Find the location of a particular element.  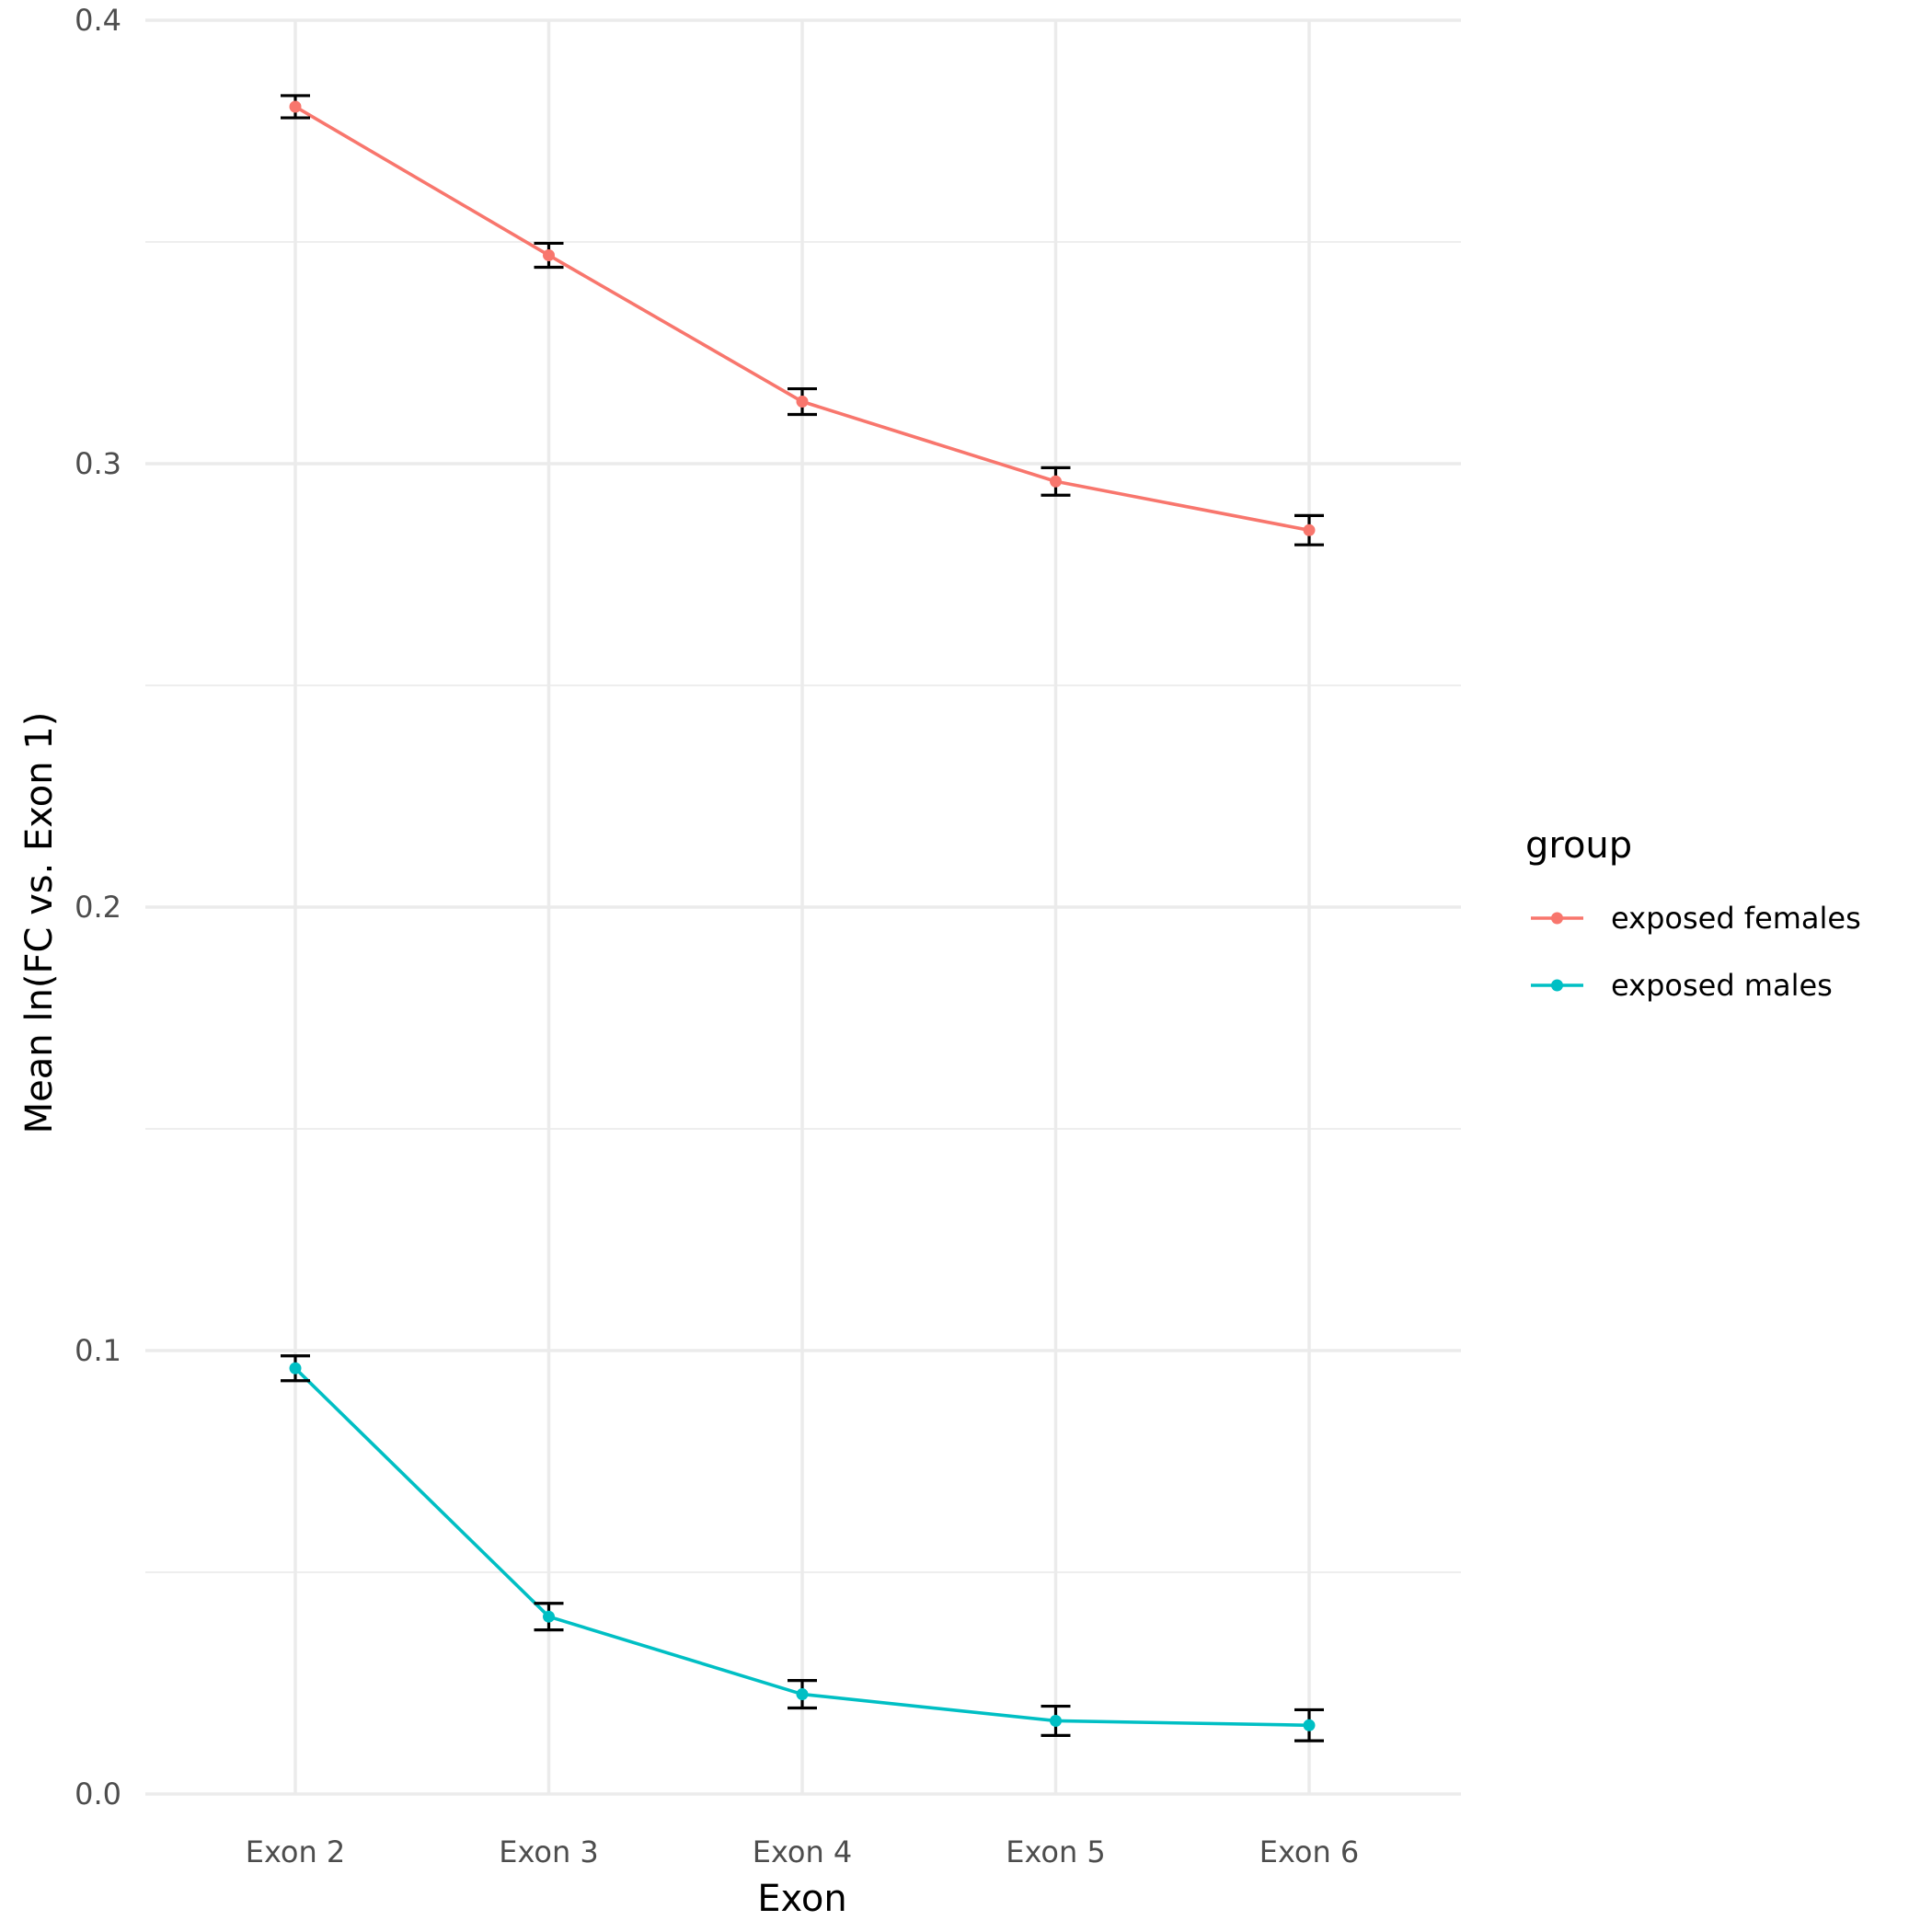

legend-title: group is located at coordinates (1578, 845).